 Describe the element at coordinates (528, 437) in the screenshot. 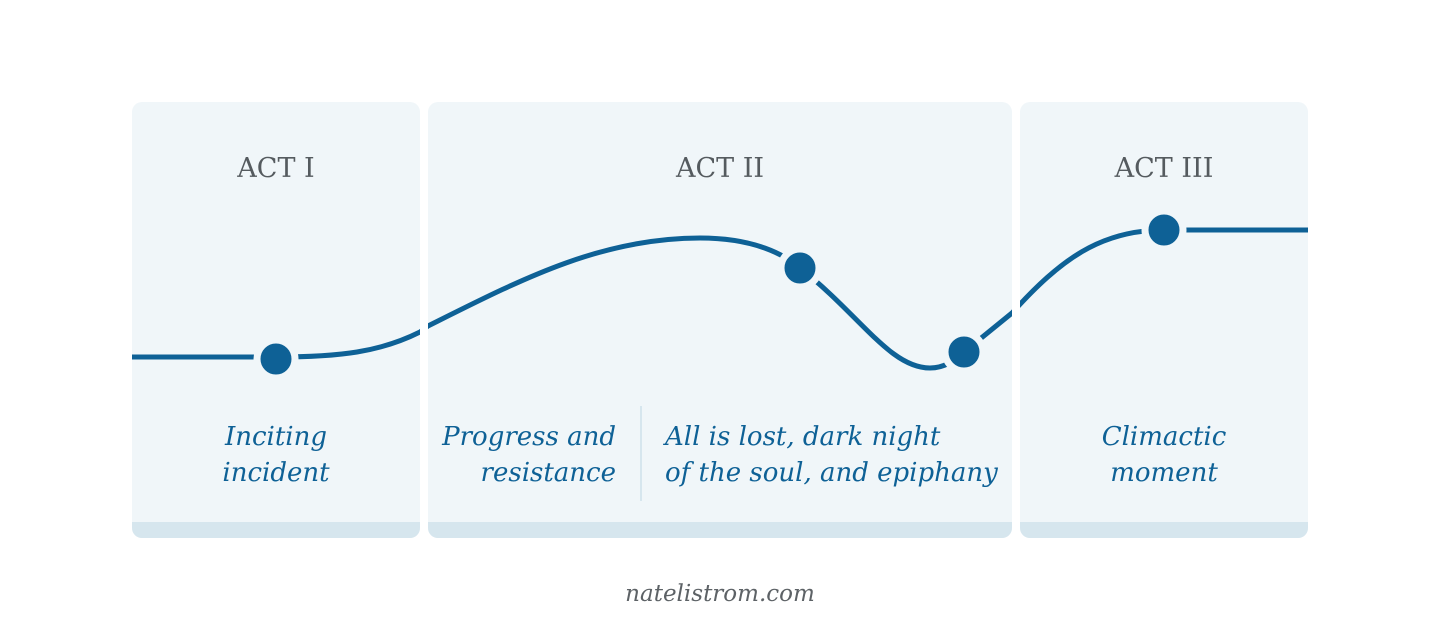

I see `beat-label-line: Progress and` at that location.